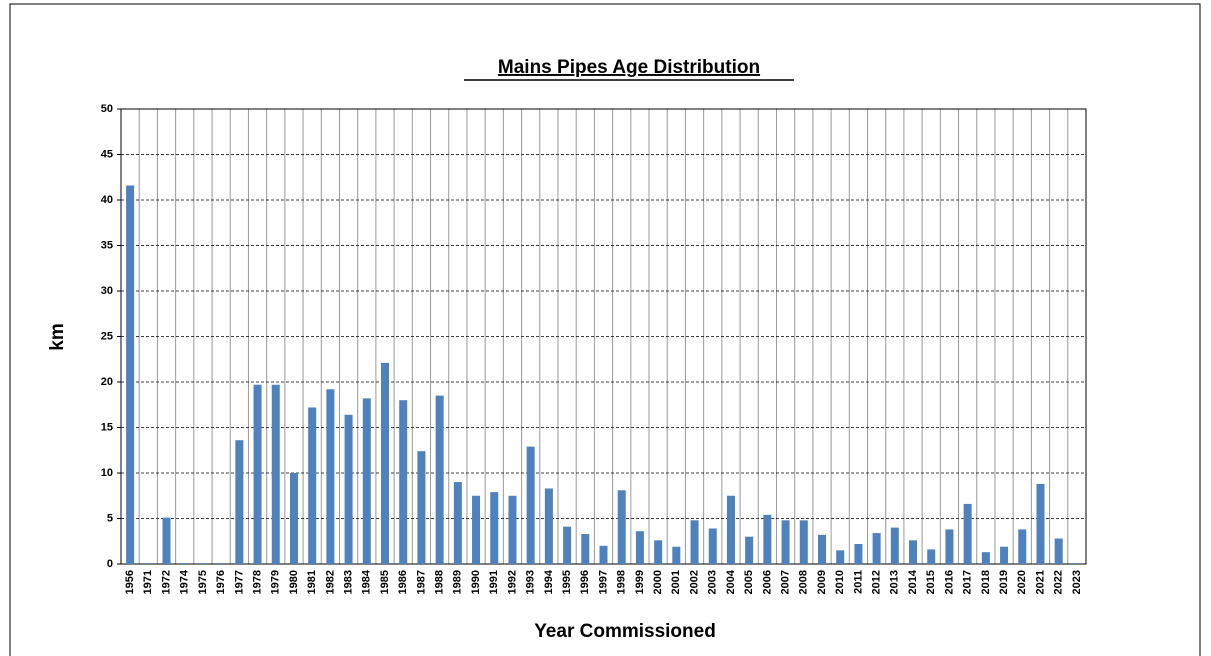 This screenshot has width=1211, height=656. Describe the element at coordinates (767, 582) in the screenshot. I see `x-tick-label: 2006` at that location.